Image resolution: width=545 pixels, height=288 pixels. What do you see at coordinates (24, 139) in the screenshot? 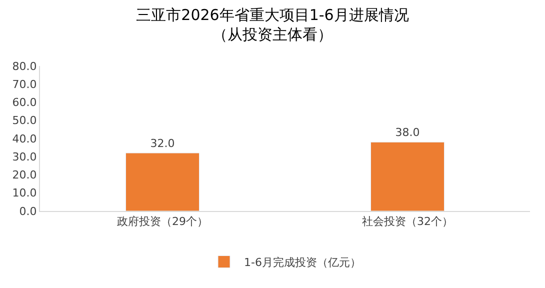
I see `y-tick-label: 40.0` at bounding box center [24, 139].